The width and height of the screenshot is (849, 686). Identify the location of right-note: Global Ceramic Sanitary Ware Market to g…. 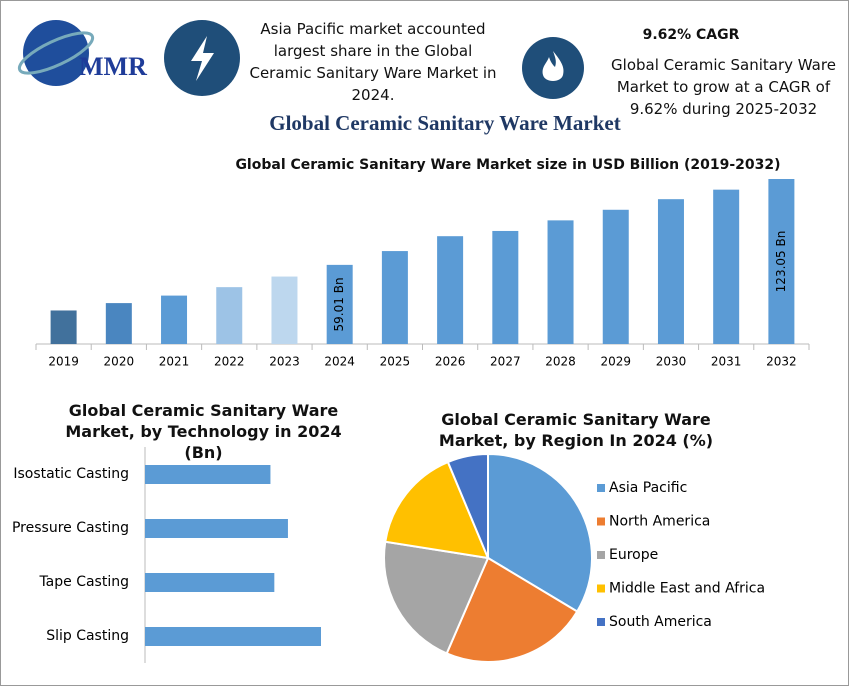
(723, 87).